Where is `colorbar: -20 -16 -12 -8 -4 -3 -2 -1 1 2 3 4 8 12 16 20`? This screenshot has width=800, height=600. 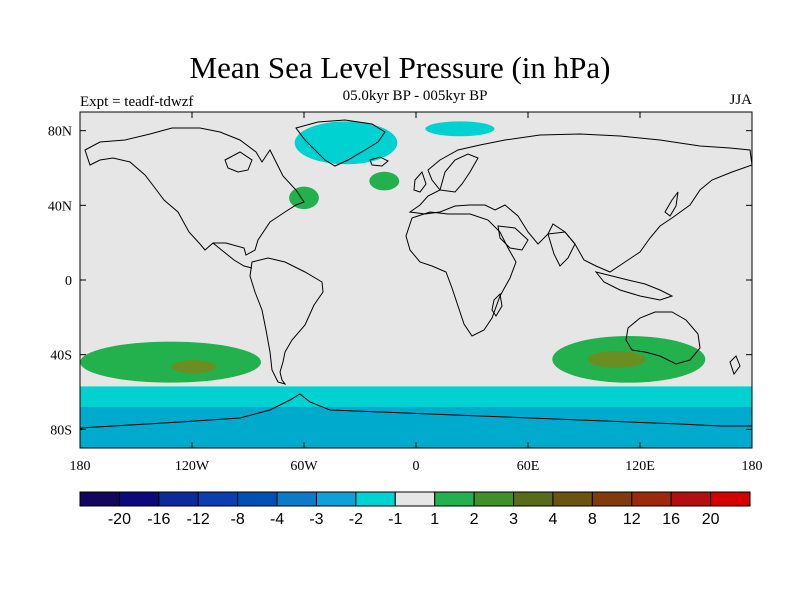
colorbar: -20 -16 -12 -8 -4 -3 -2 -1 1 2 3 4 8 12 16 20 is located at coordinates (415, 509).